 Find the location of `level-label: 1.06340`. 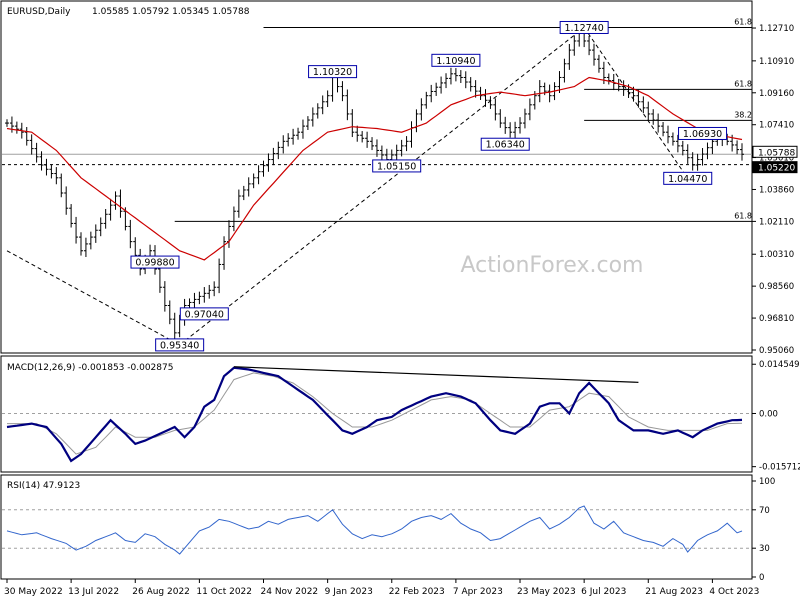

level-label: 1.06340 is located at coordinates (505, 145).